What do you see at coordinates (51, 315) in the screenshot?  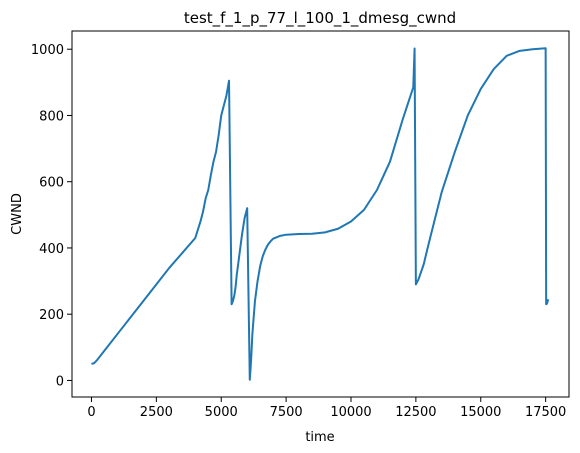 I see `y-tick-label: 200` at bounding box center [51, 315].